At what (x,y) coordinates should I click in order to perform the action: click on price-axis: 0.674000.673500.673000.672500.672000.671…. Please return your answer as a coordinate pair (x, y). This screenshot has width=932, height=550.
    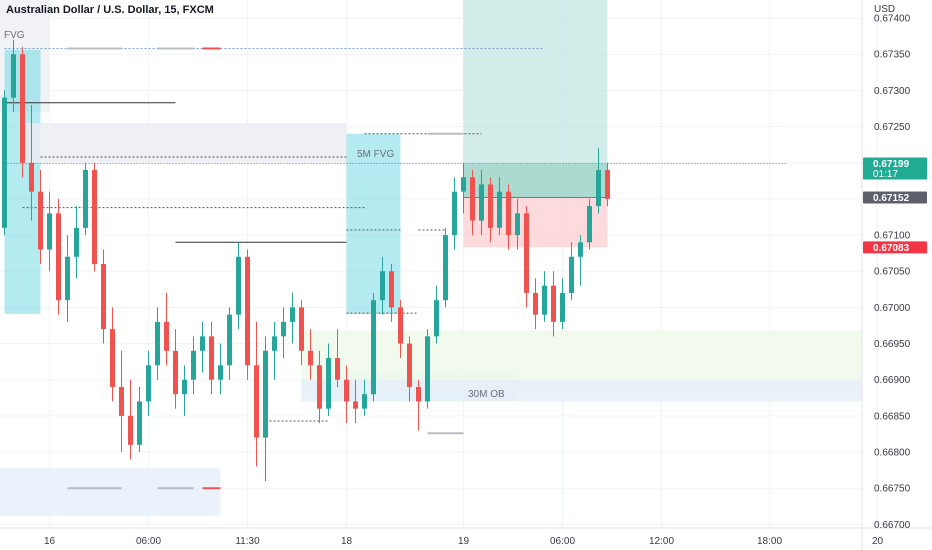
    Looking at the image, I should click on (892, 272).